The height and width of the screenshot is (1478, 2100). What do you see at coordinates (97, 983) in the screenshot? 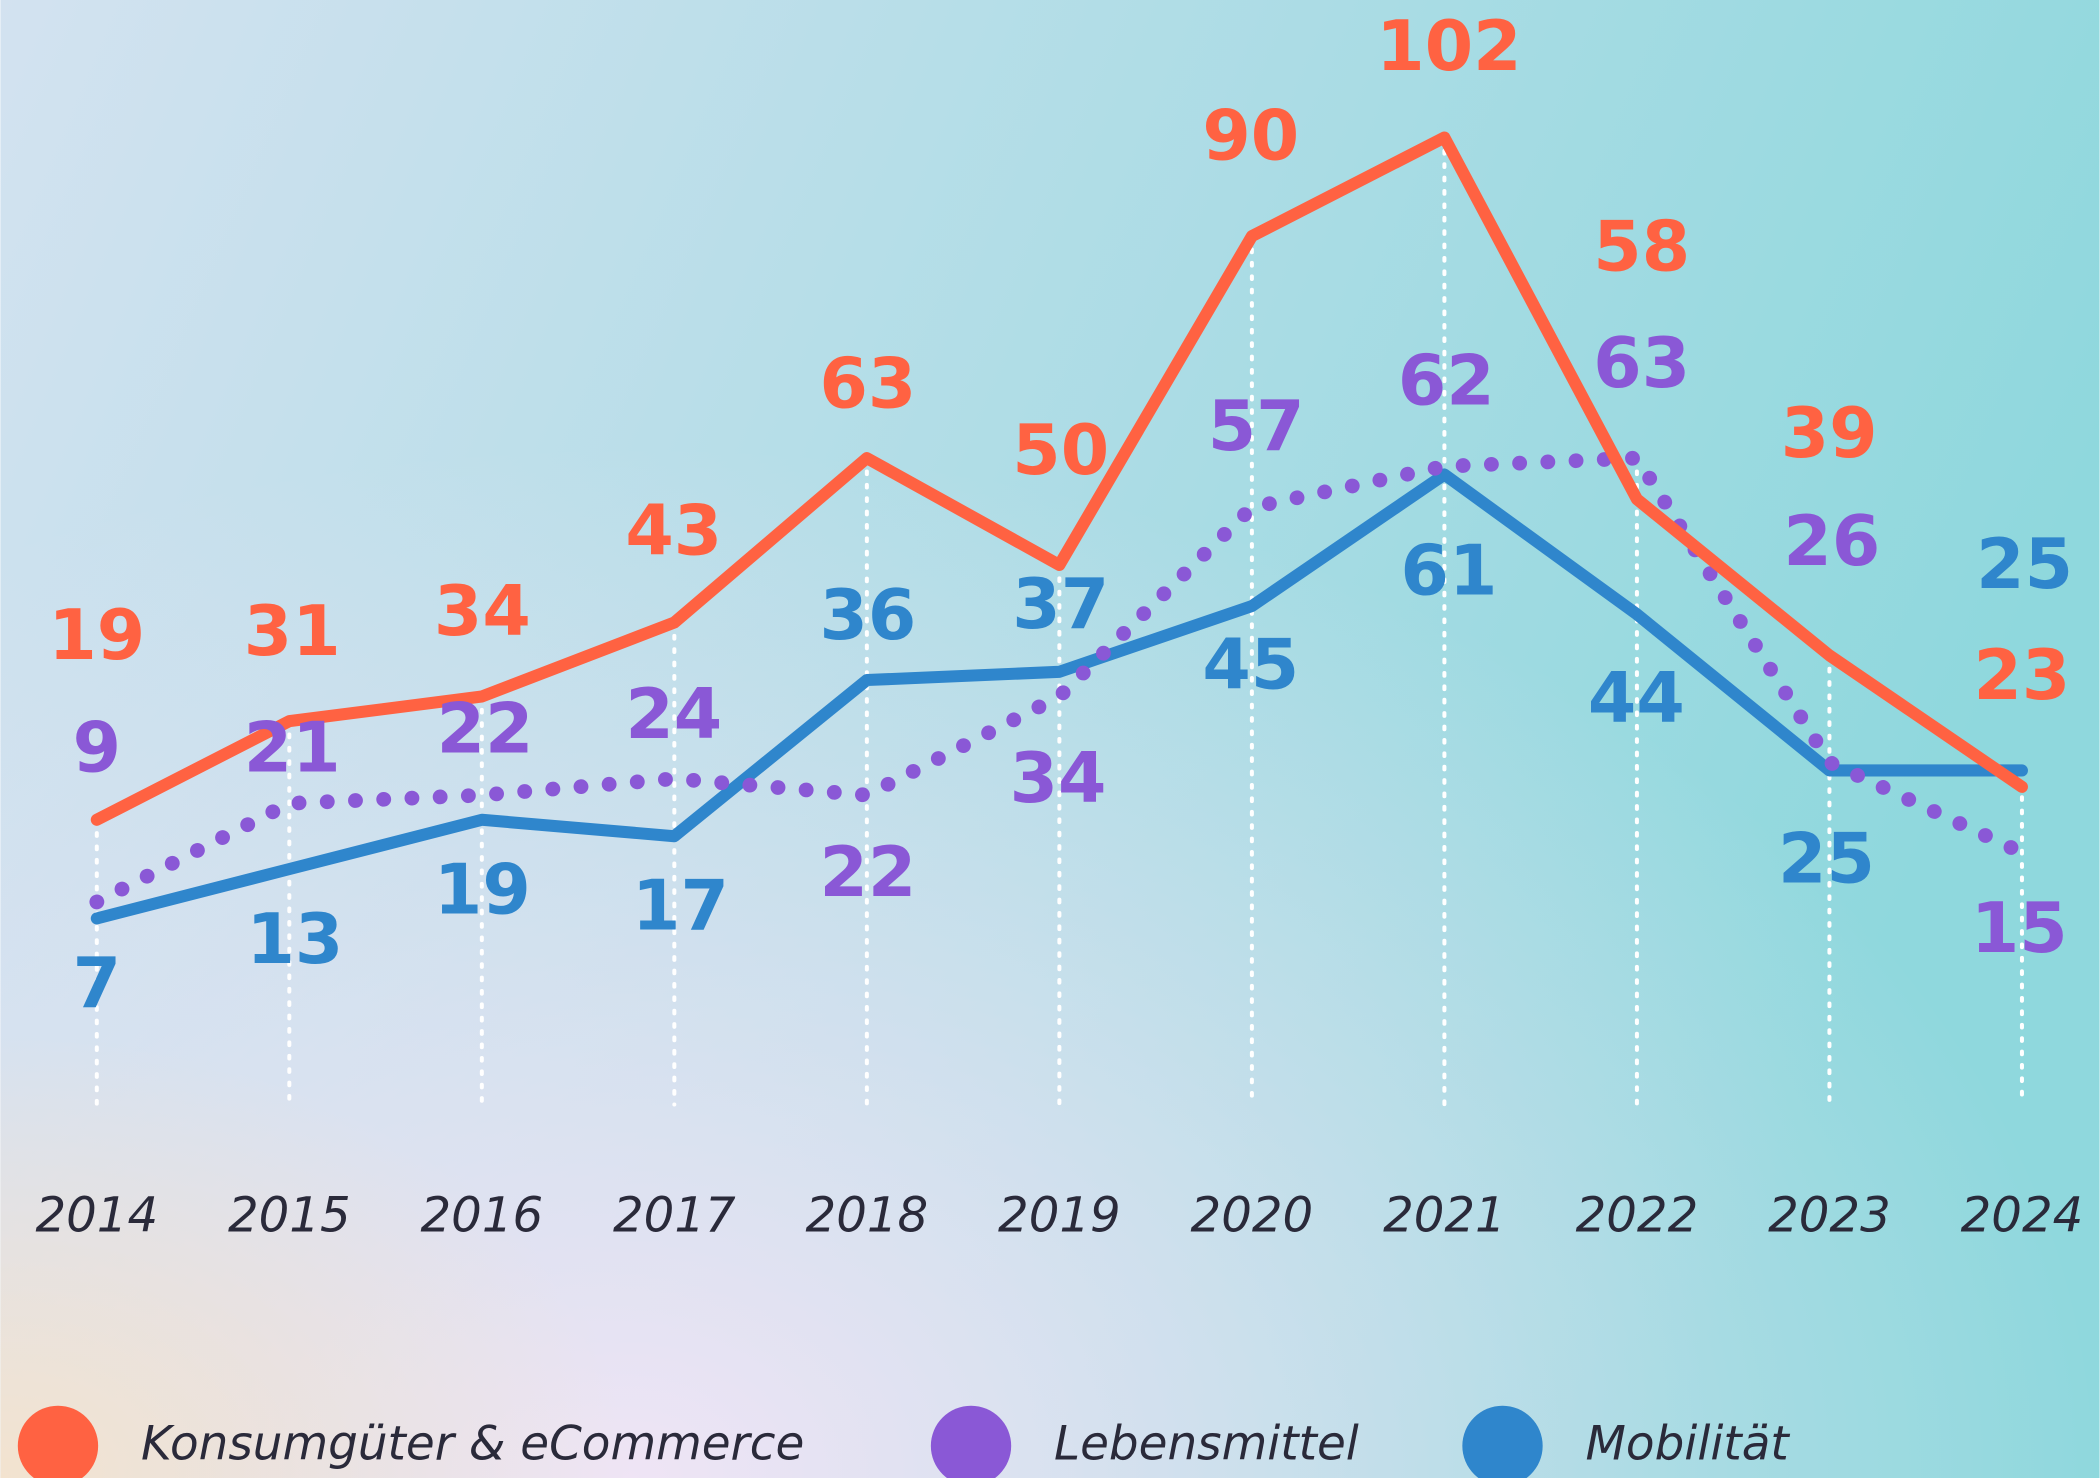
I see `data-label: 7` at bounding box center [97, 983].